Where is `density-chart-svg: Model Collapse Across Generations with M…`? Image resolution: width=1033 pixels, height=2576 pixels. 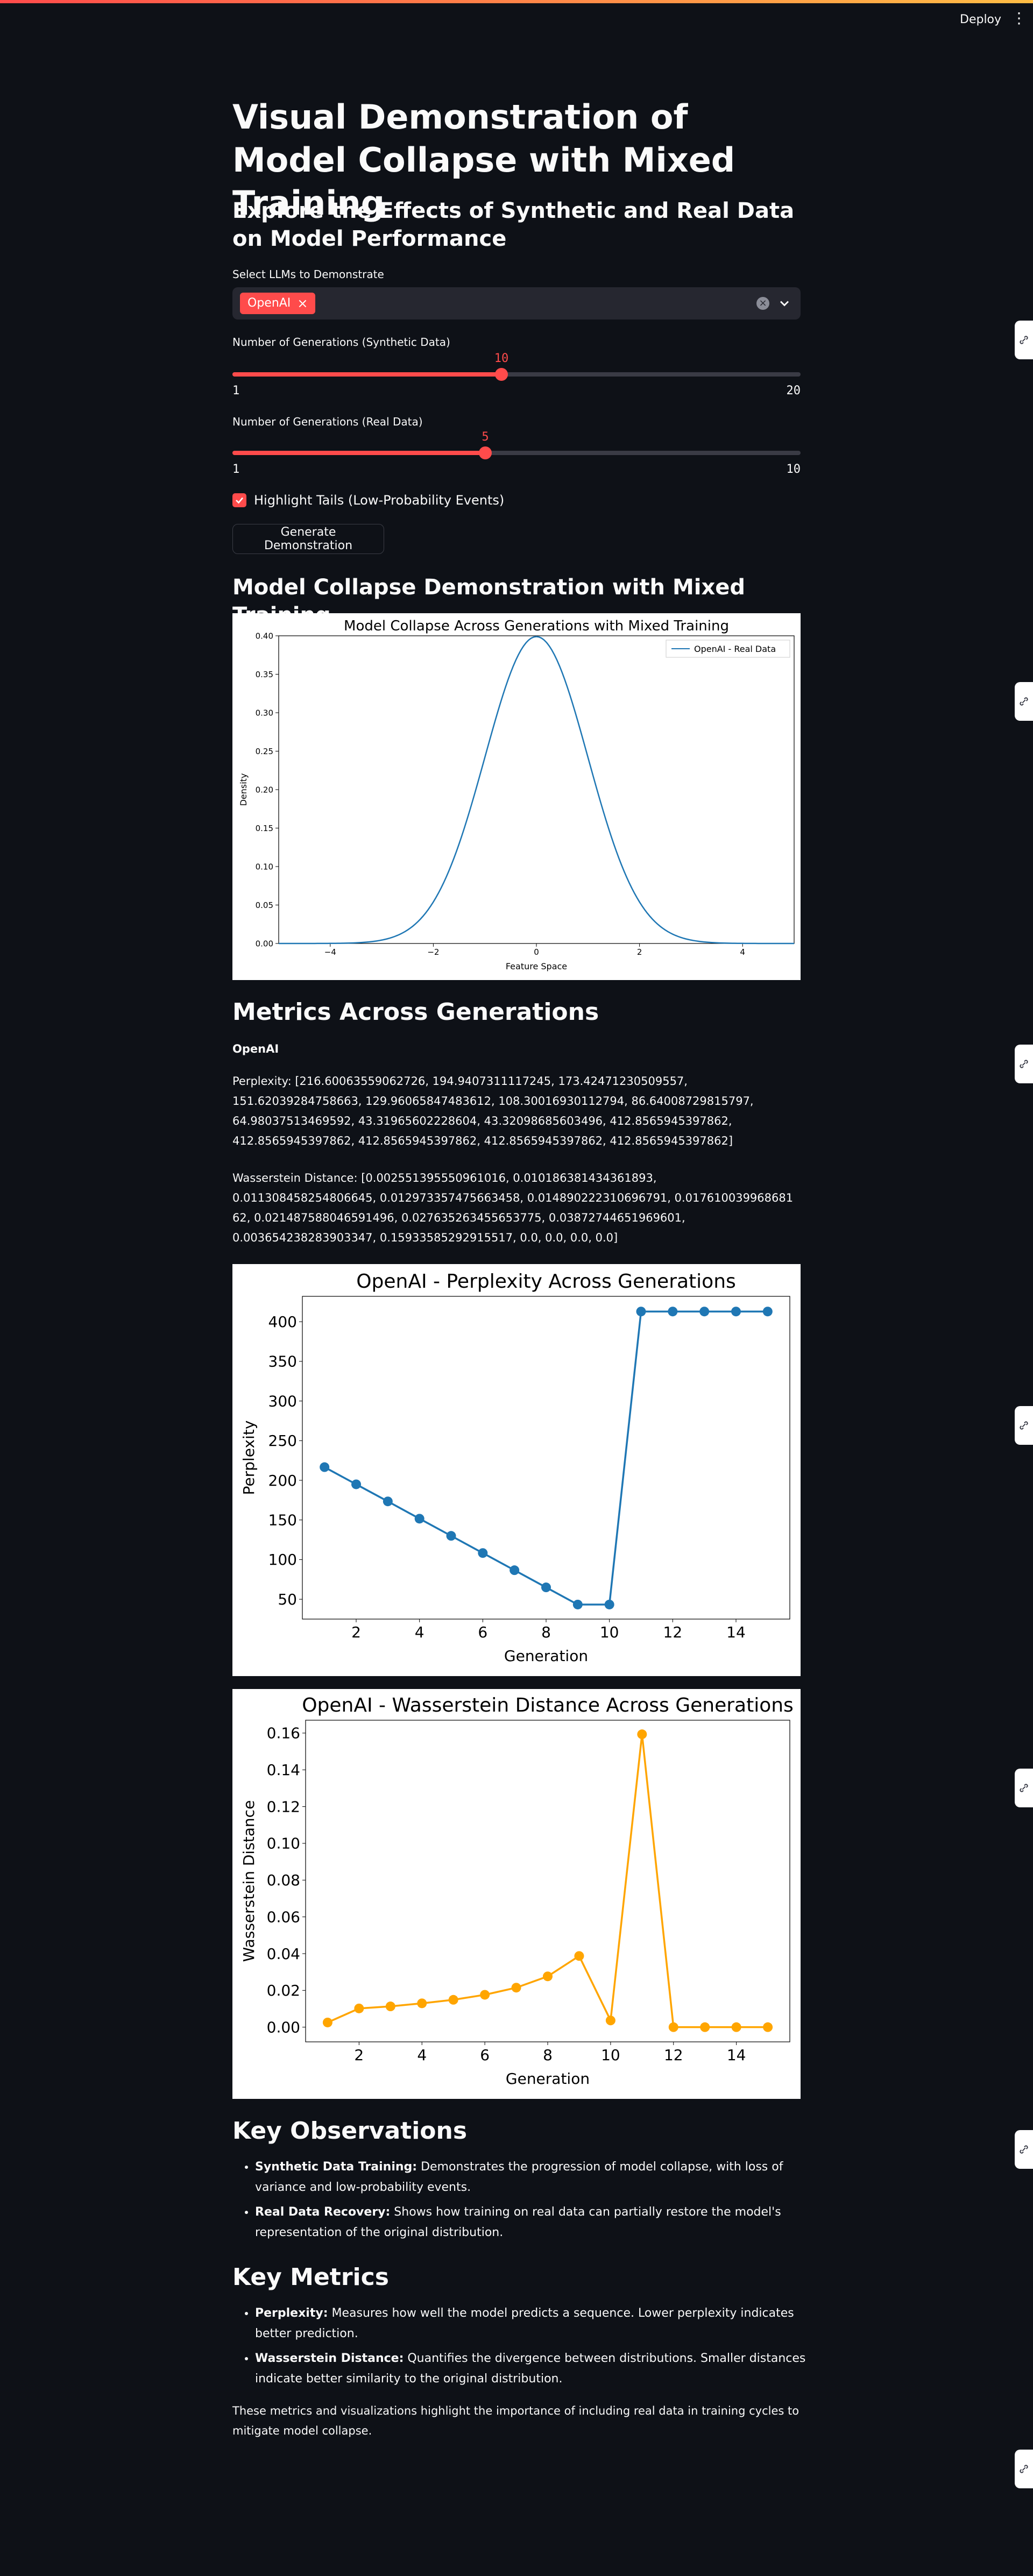 density-chart-svg: Model Collapse Across Generations with M… is located at coordinates (516, 794).